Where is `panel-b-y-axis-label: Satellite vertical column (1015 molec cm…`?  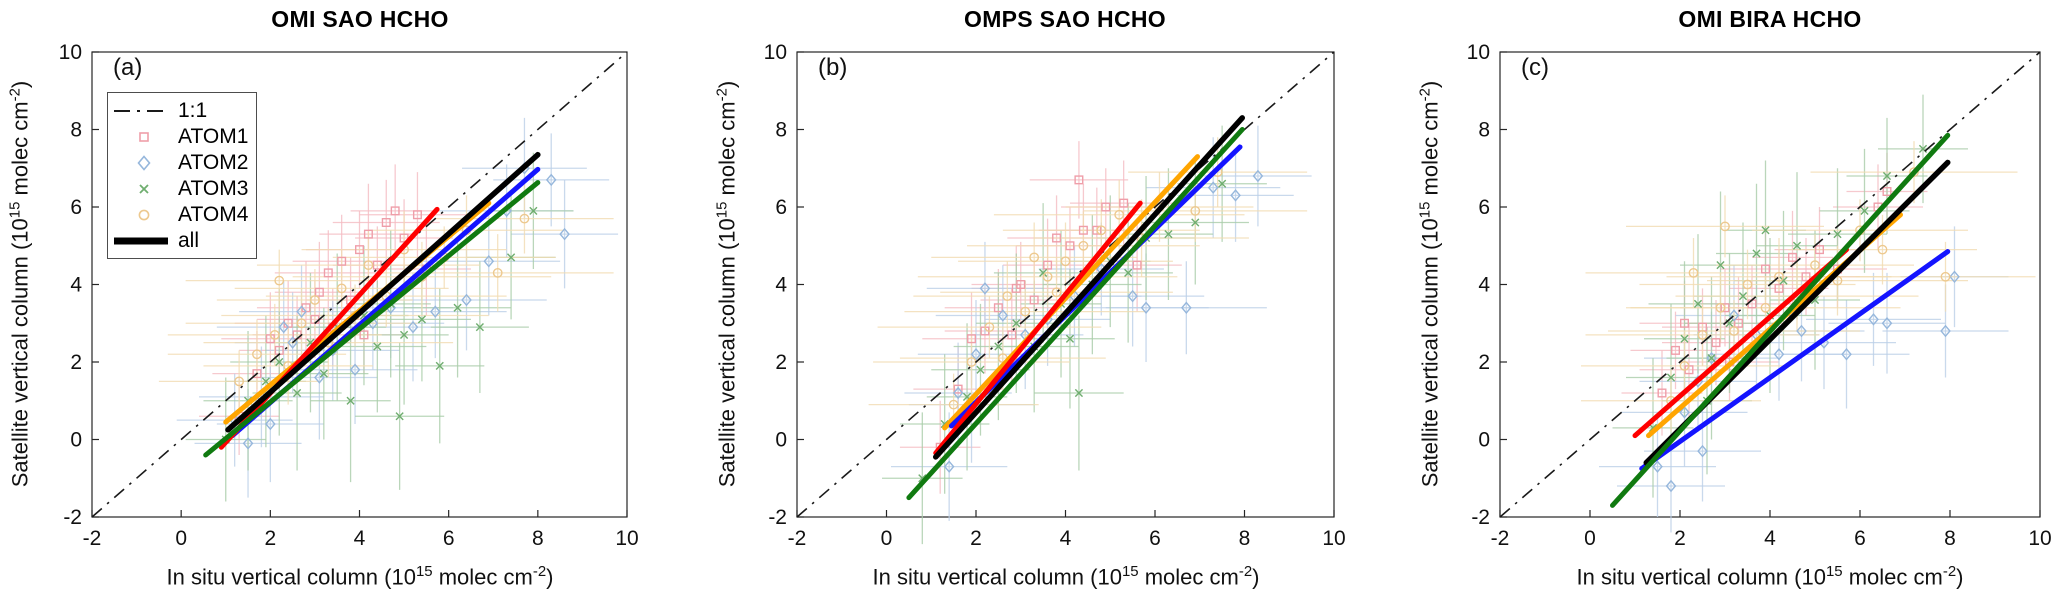
panel-b-y-axis-label: Satellite vertical column (1015 molec cm… is located at coordinates (726, 284).